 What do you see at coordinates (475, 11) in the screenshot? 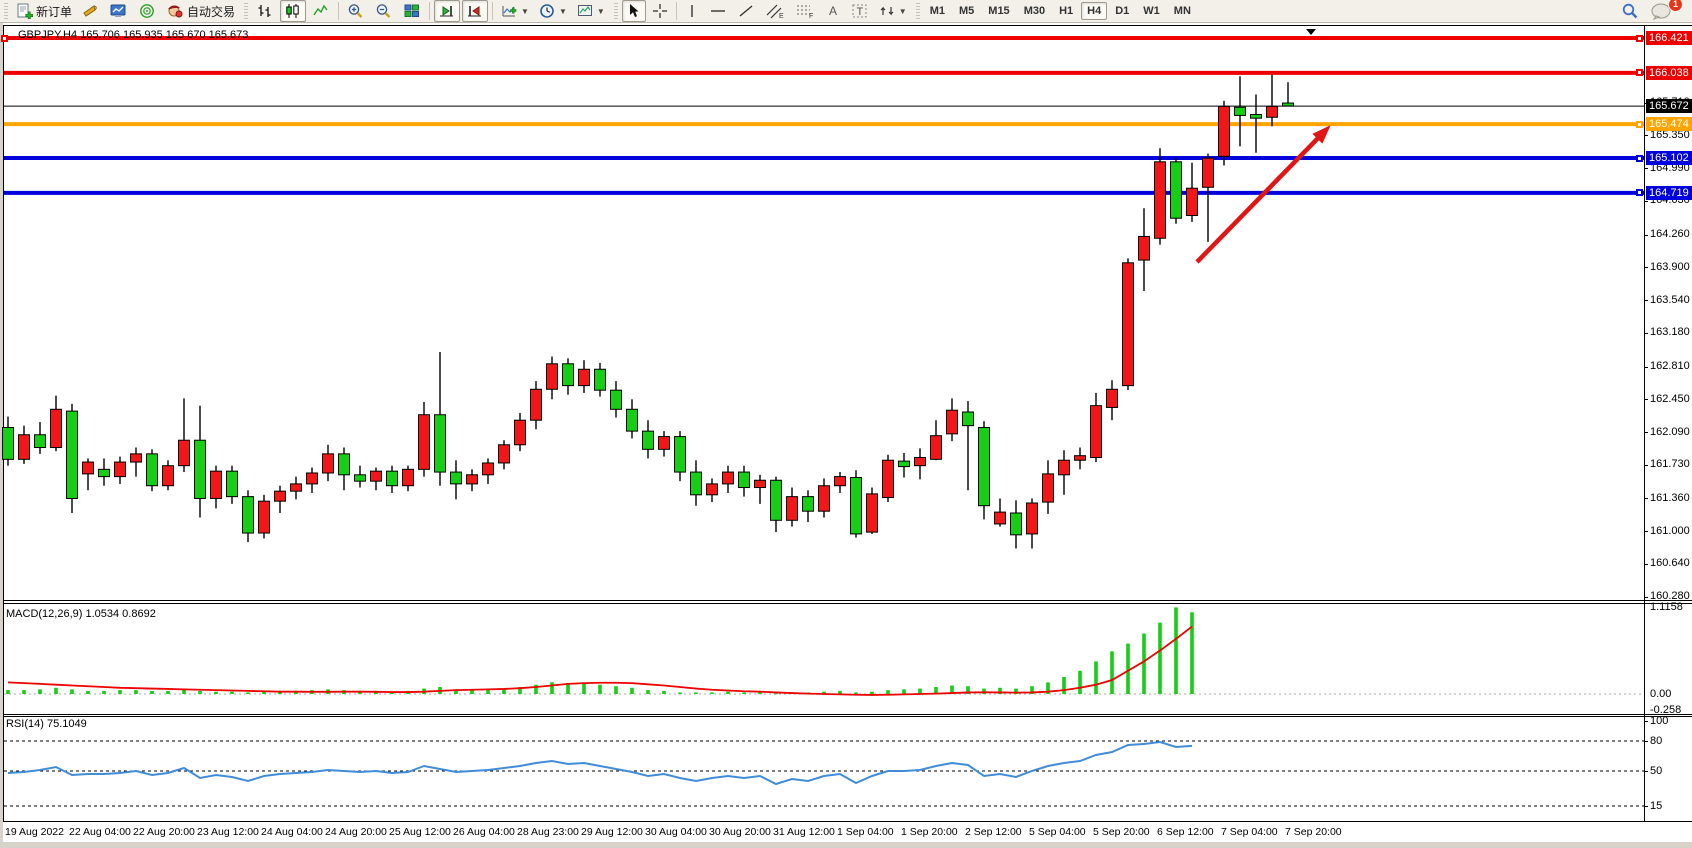
I see `chart-shift-button` at bounding box center [475, 11].